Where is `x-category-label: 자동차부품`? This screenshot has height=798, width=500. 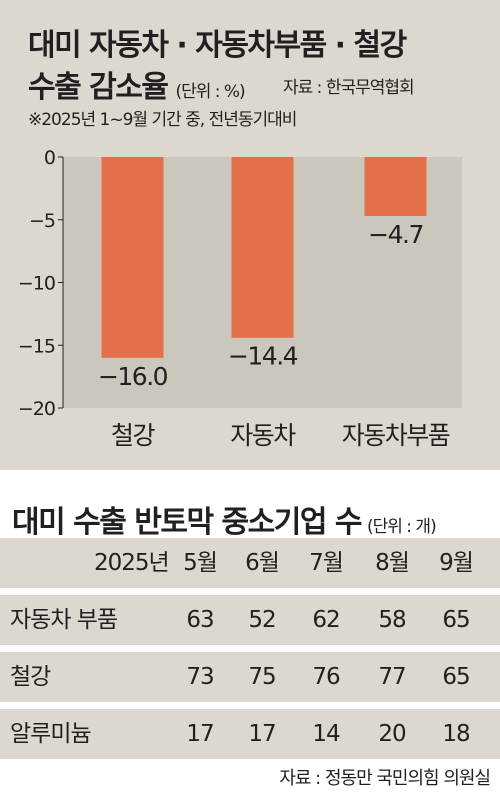
x-category-label: 자동차부품 is located at coordinates (396, 435).